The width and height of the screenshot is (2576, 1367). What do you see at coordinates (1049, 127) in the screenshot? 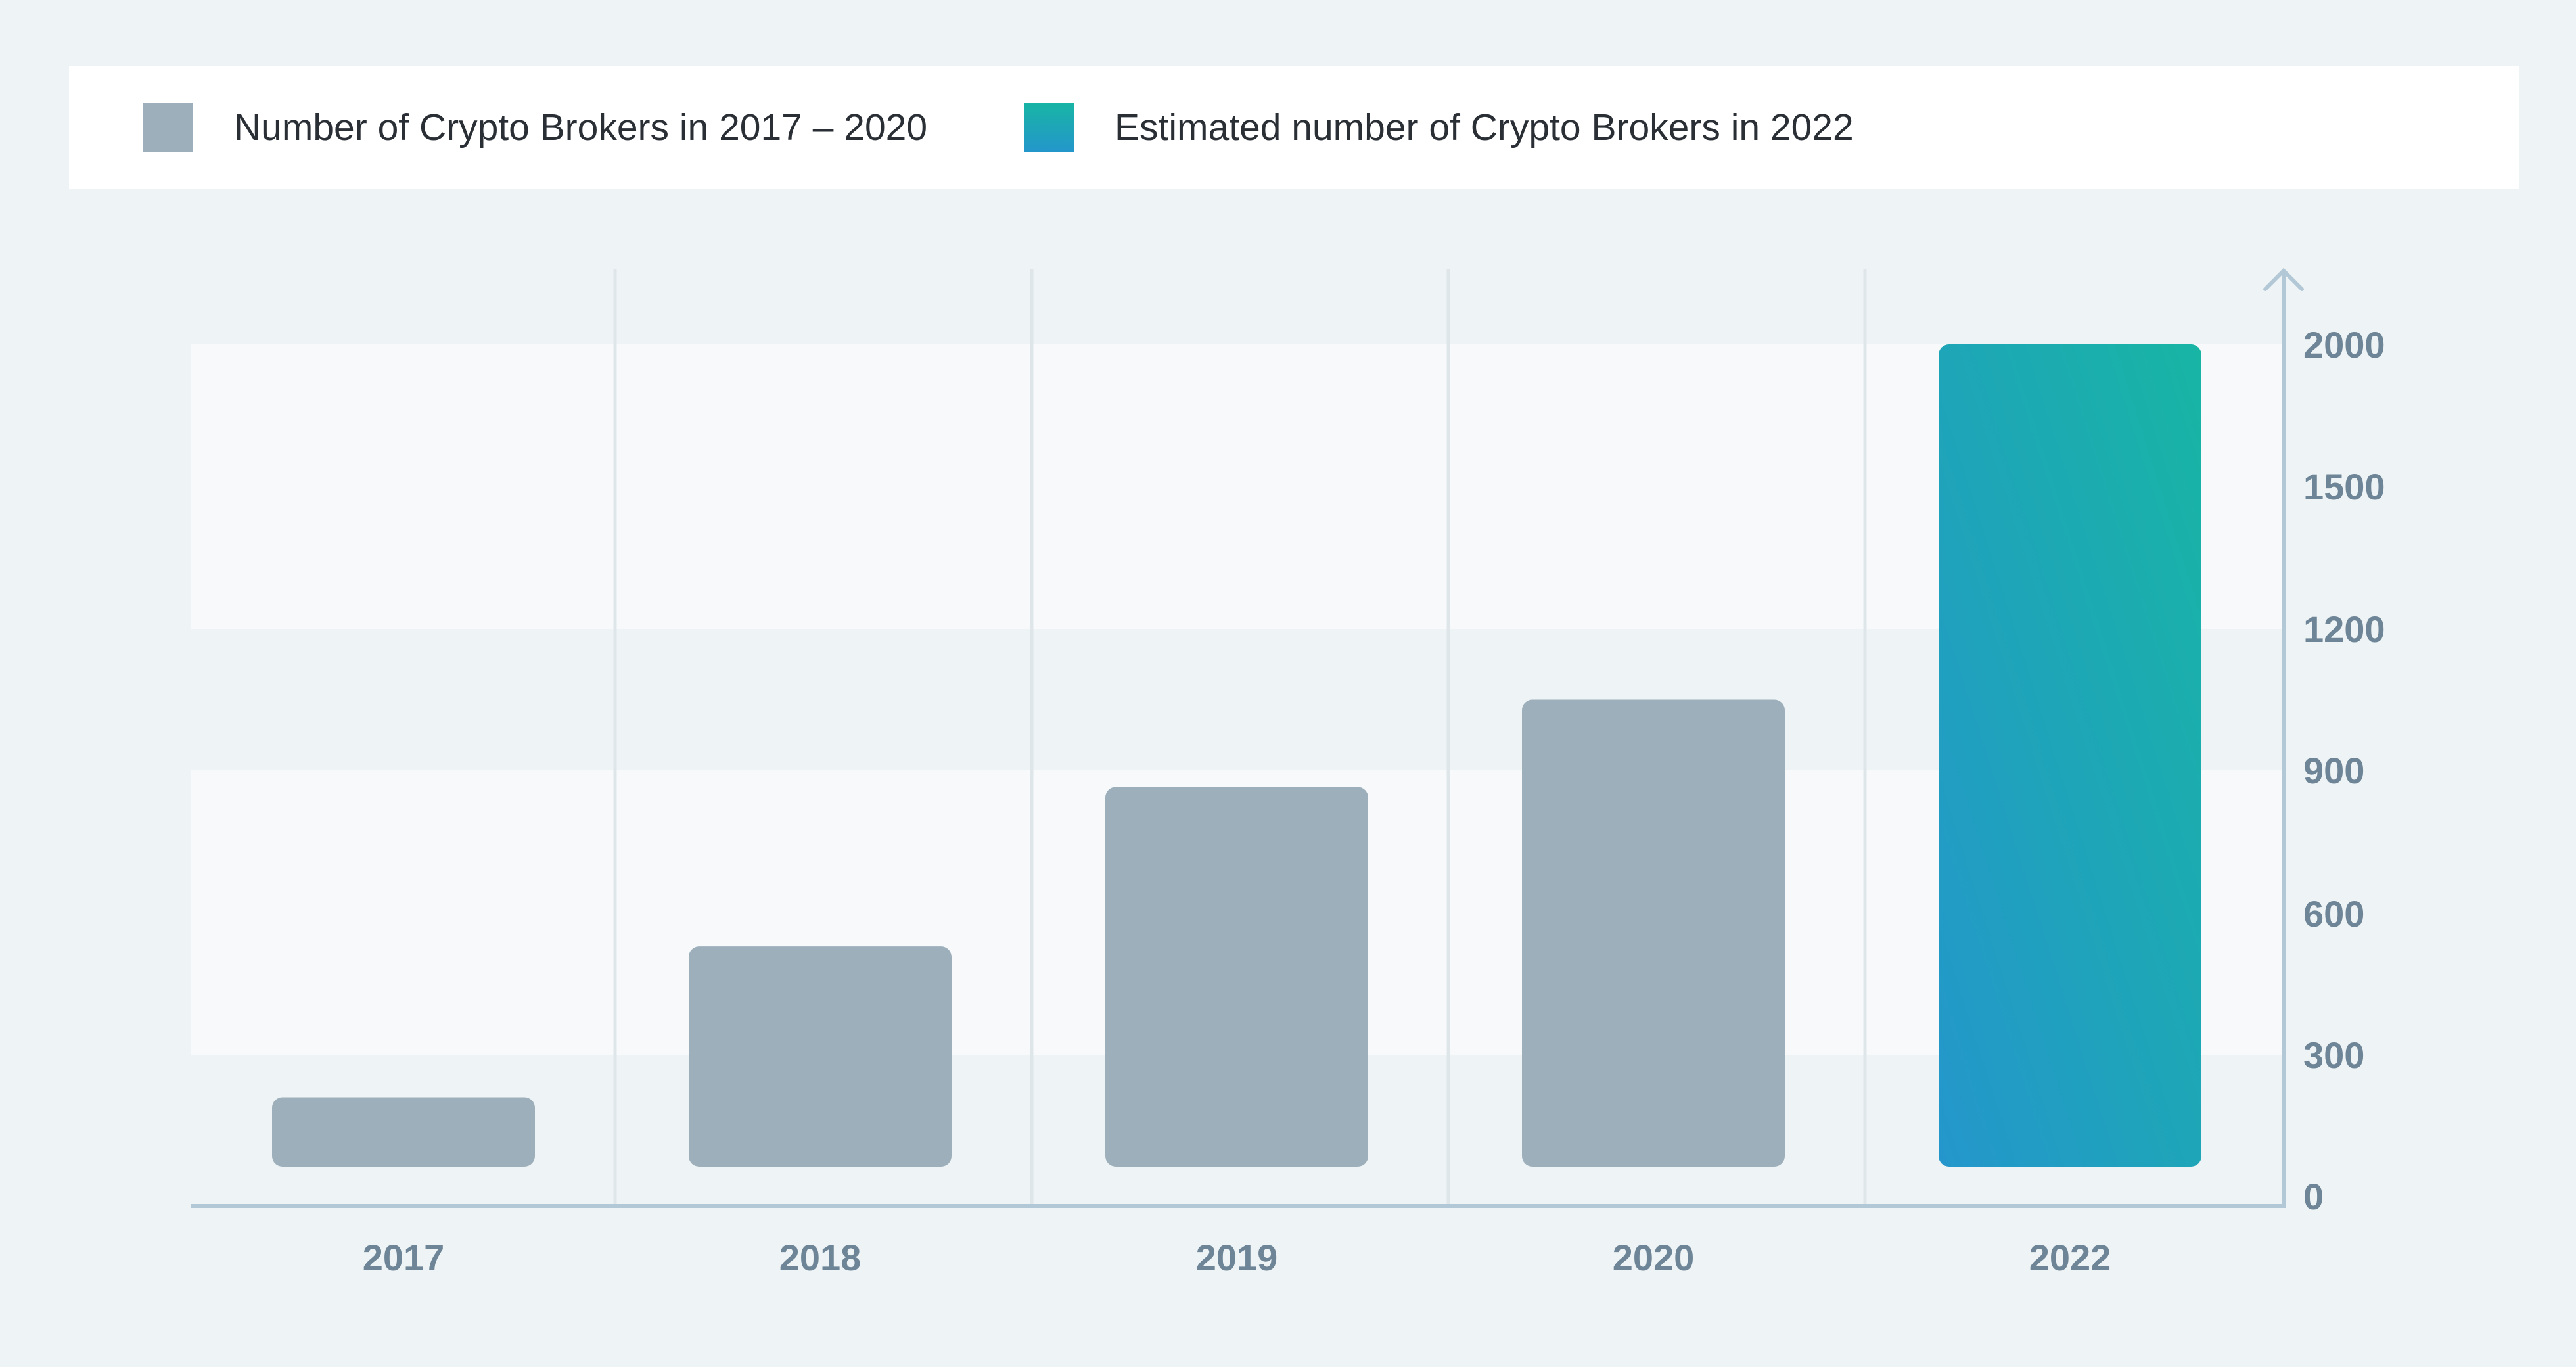
I see `legend-swatch-estimated` at bounding box center [1049, 127].